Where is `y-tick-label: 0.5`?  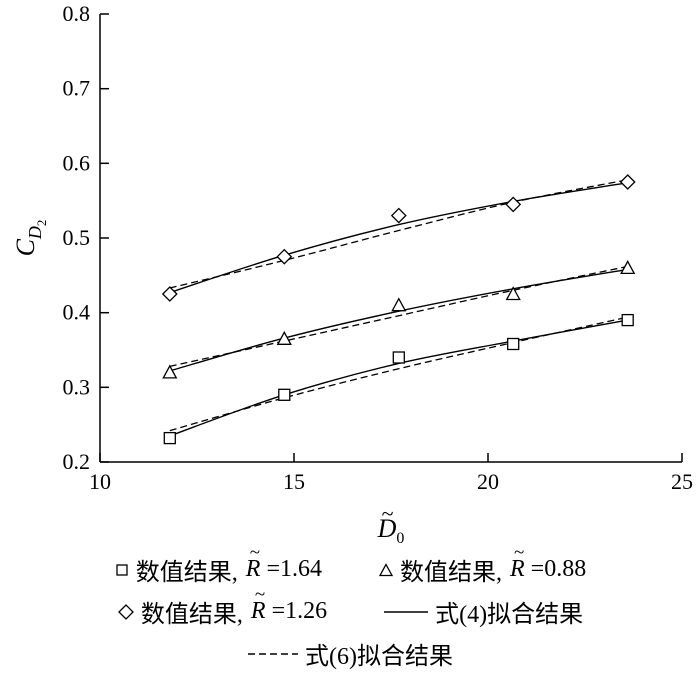
y-tick-label: 0.5 is located at coordinates (77, 237).